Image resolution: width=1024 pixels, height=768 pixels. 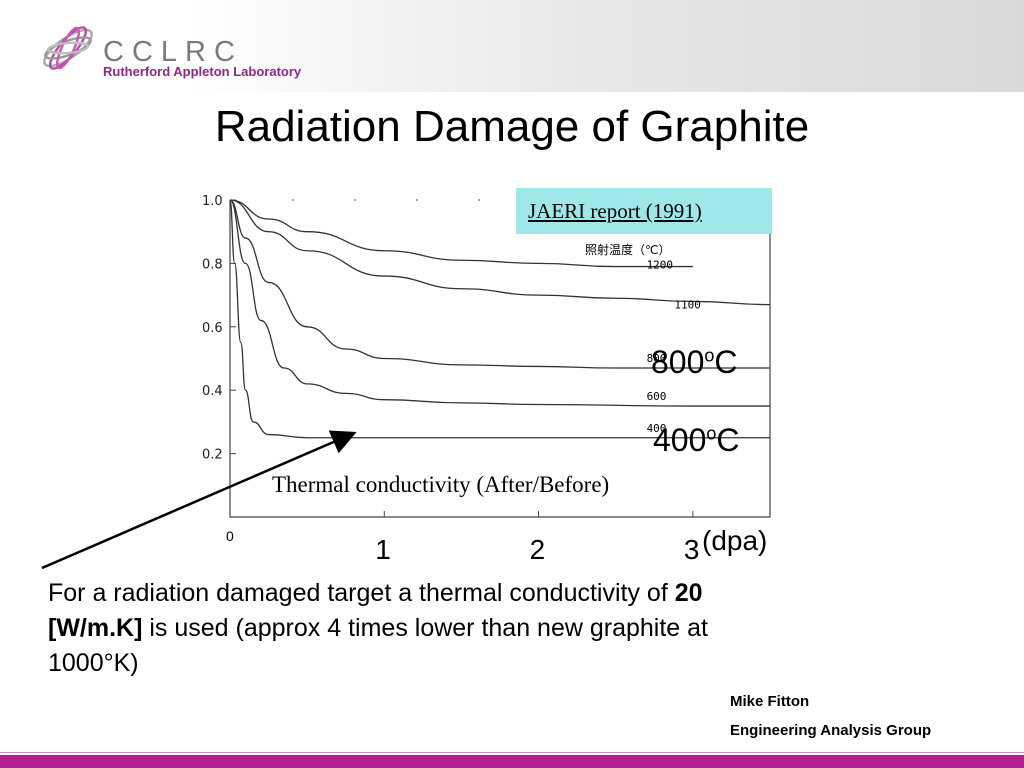 I want to click on y-tick-label: 0.2, so click(x=212, y=455).